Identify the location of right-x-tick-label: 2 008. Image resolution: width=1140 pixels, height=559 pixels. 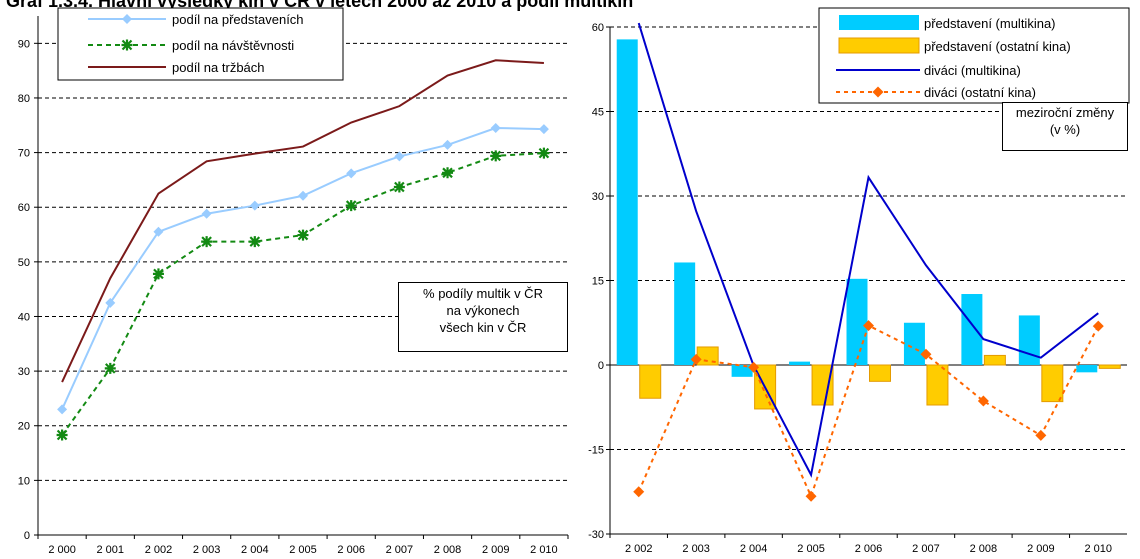
(984, 549).